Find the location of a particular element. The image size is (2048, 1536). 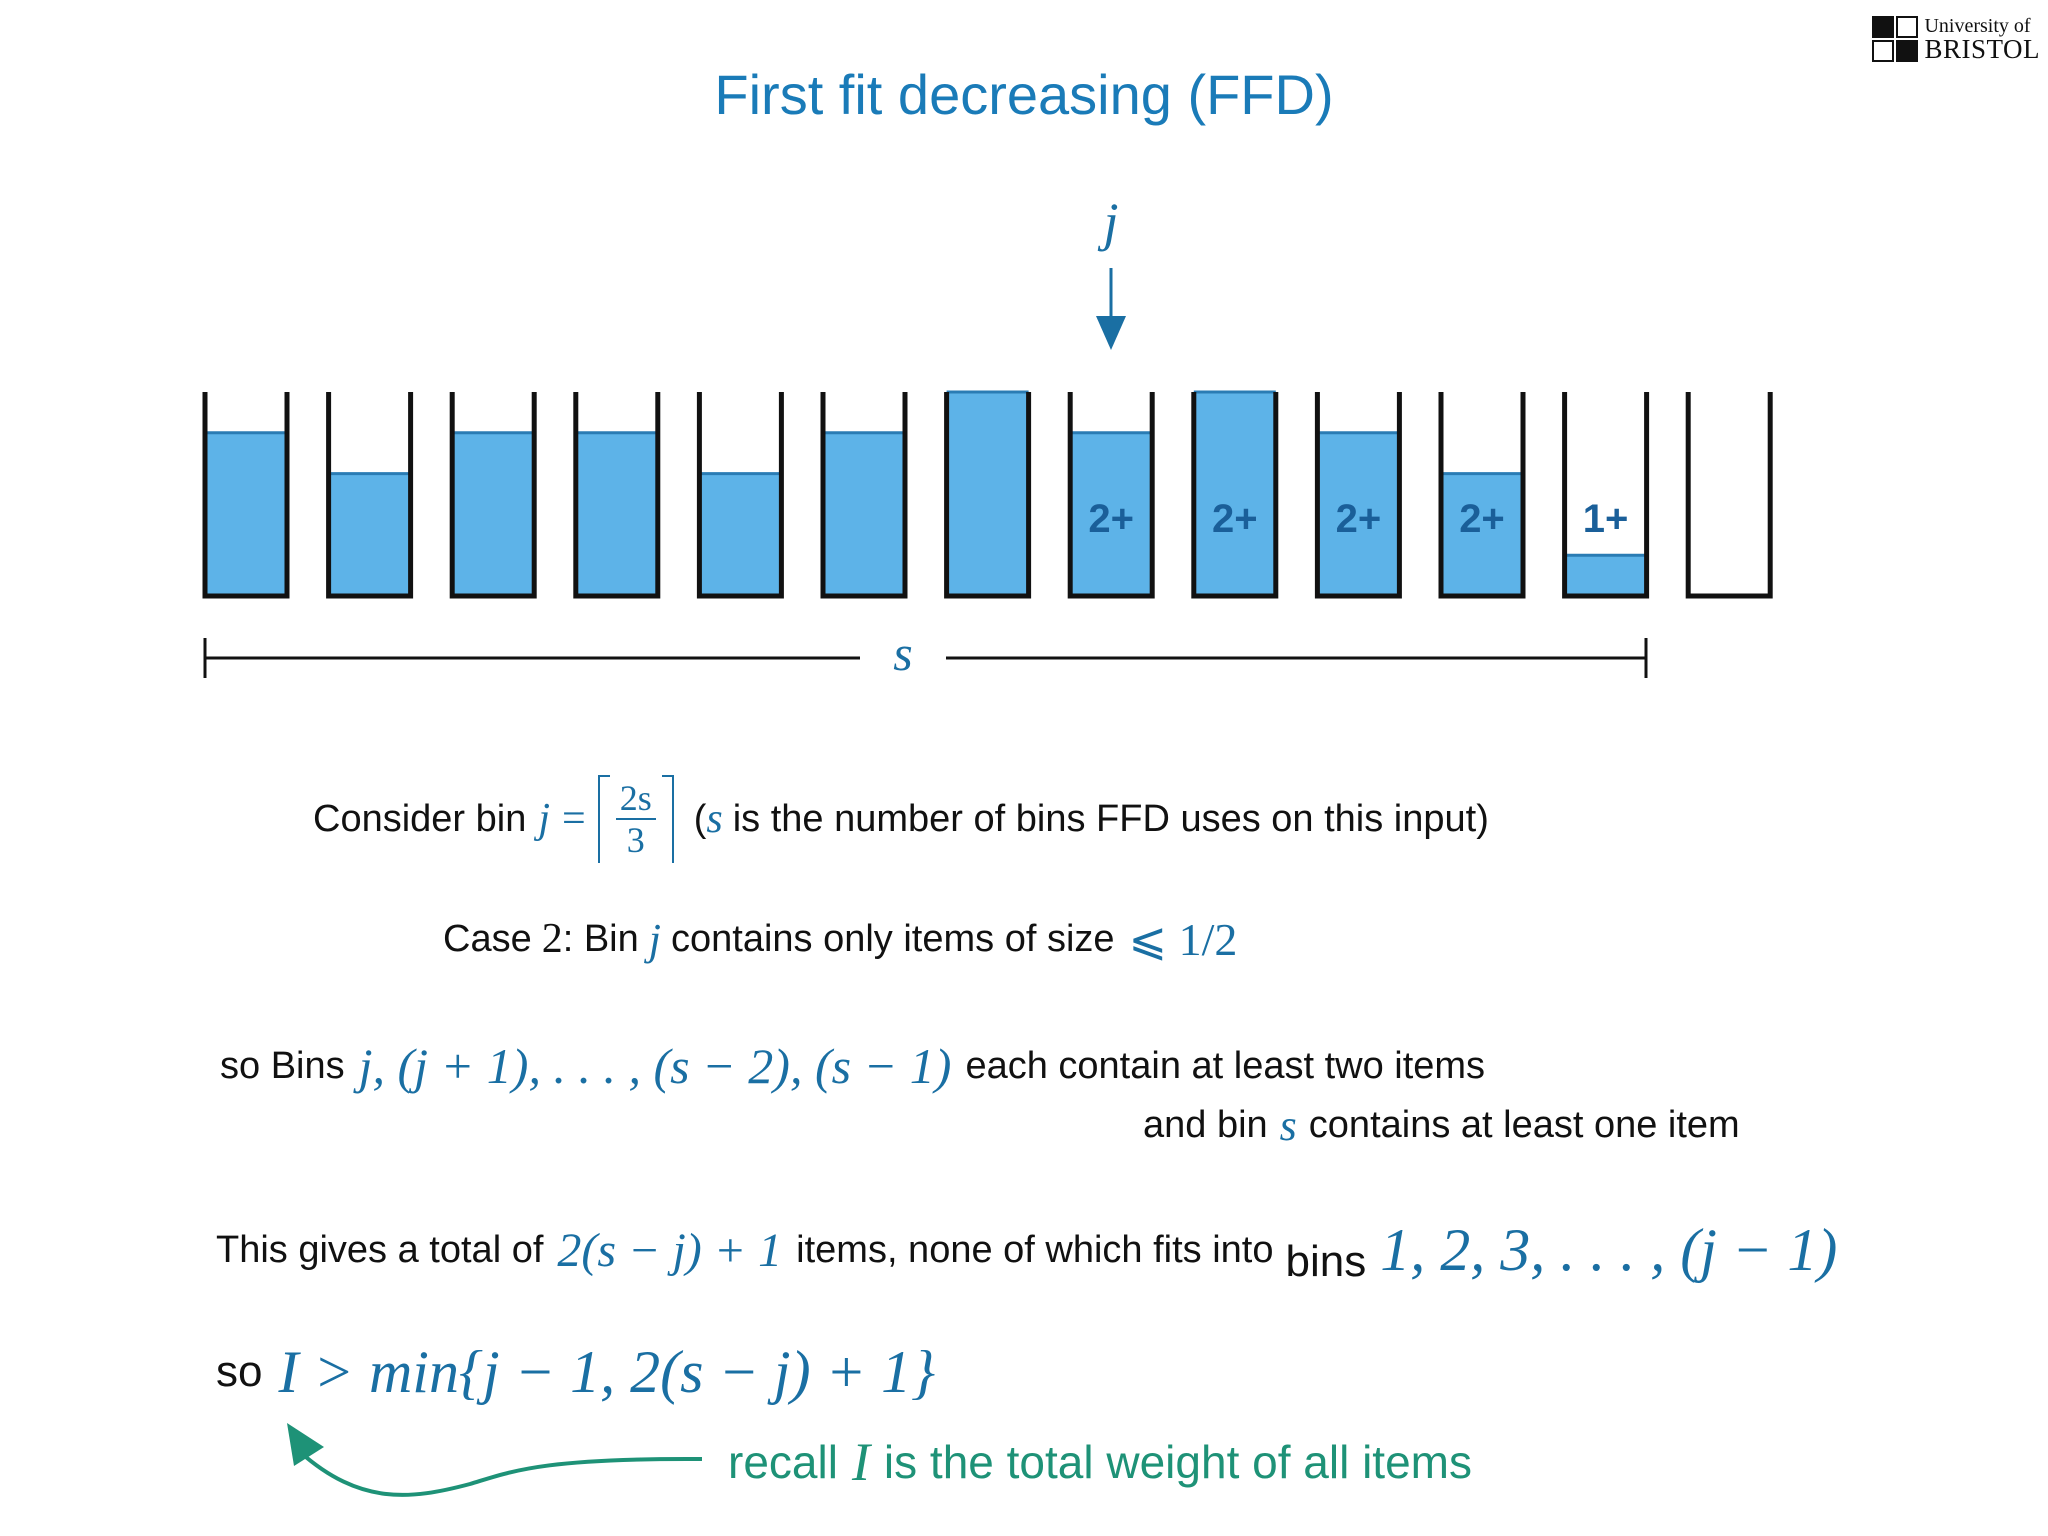

crest-icon is located at coordinates (1895, 39).